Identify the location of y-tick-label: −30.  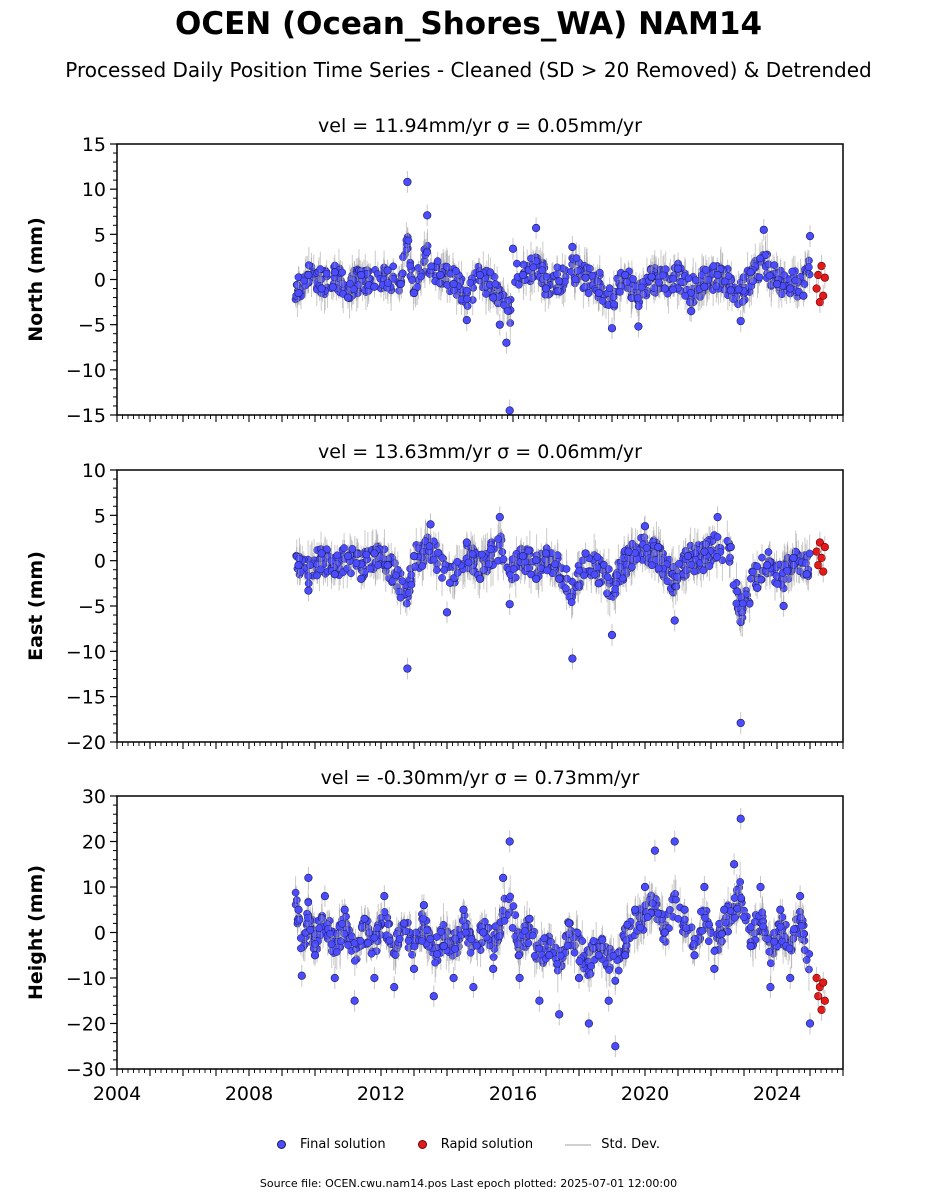
(86, 1070).